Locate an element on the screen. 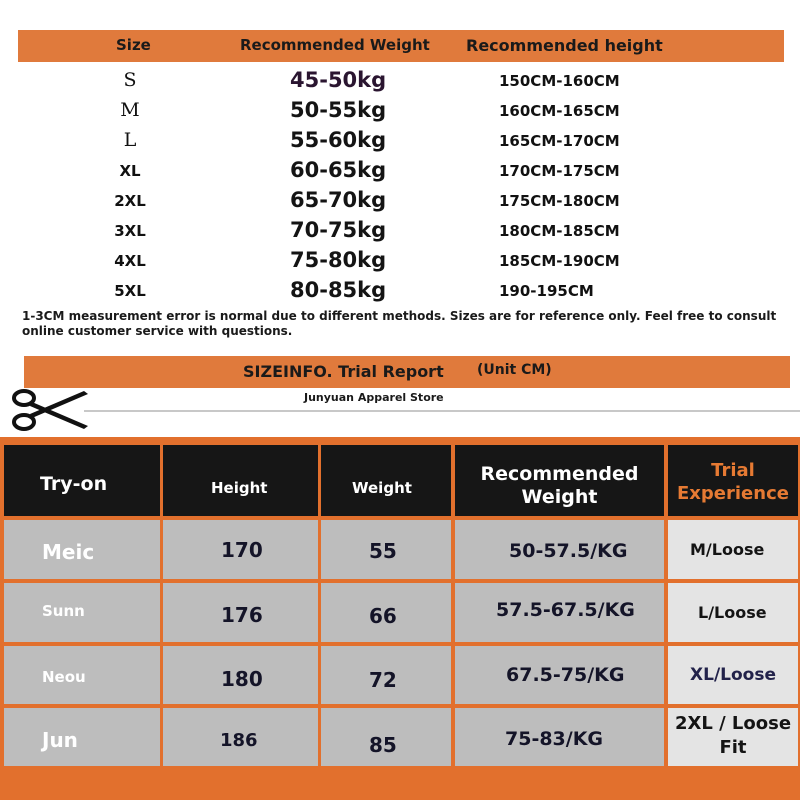 This screenshot has height=800, width=800. weight-range: 80-85kg is located at coordinates (338, 290).